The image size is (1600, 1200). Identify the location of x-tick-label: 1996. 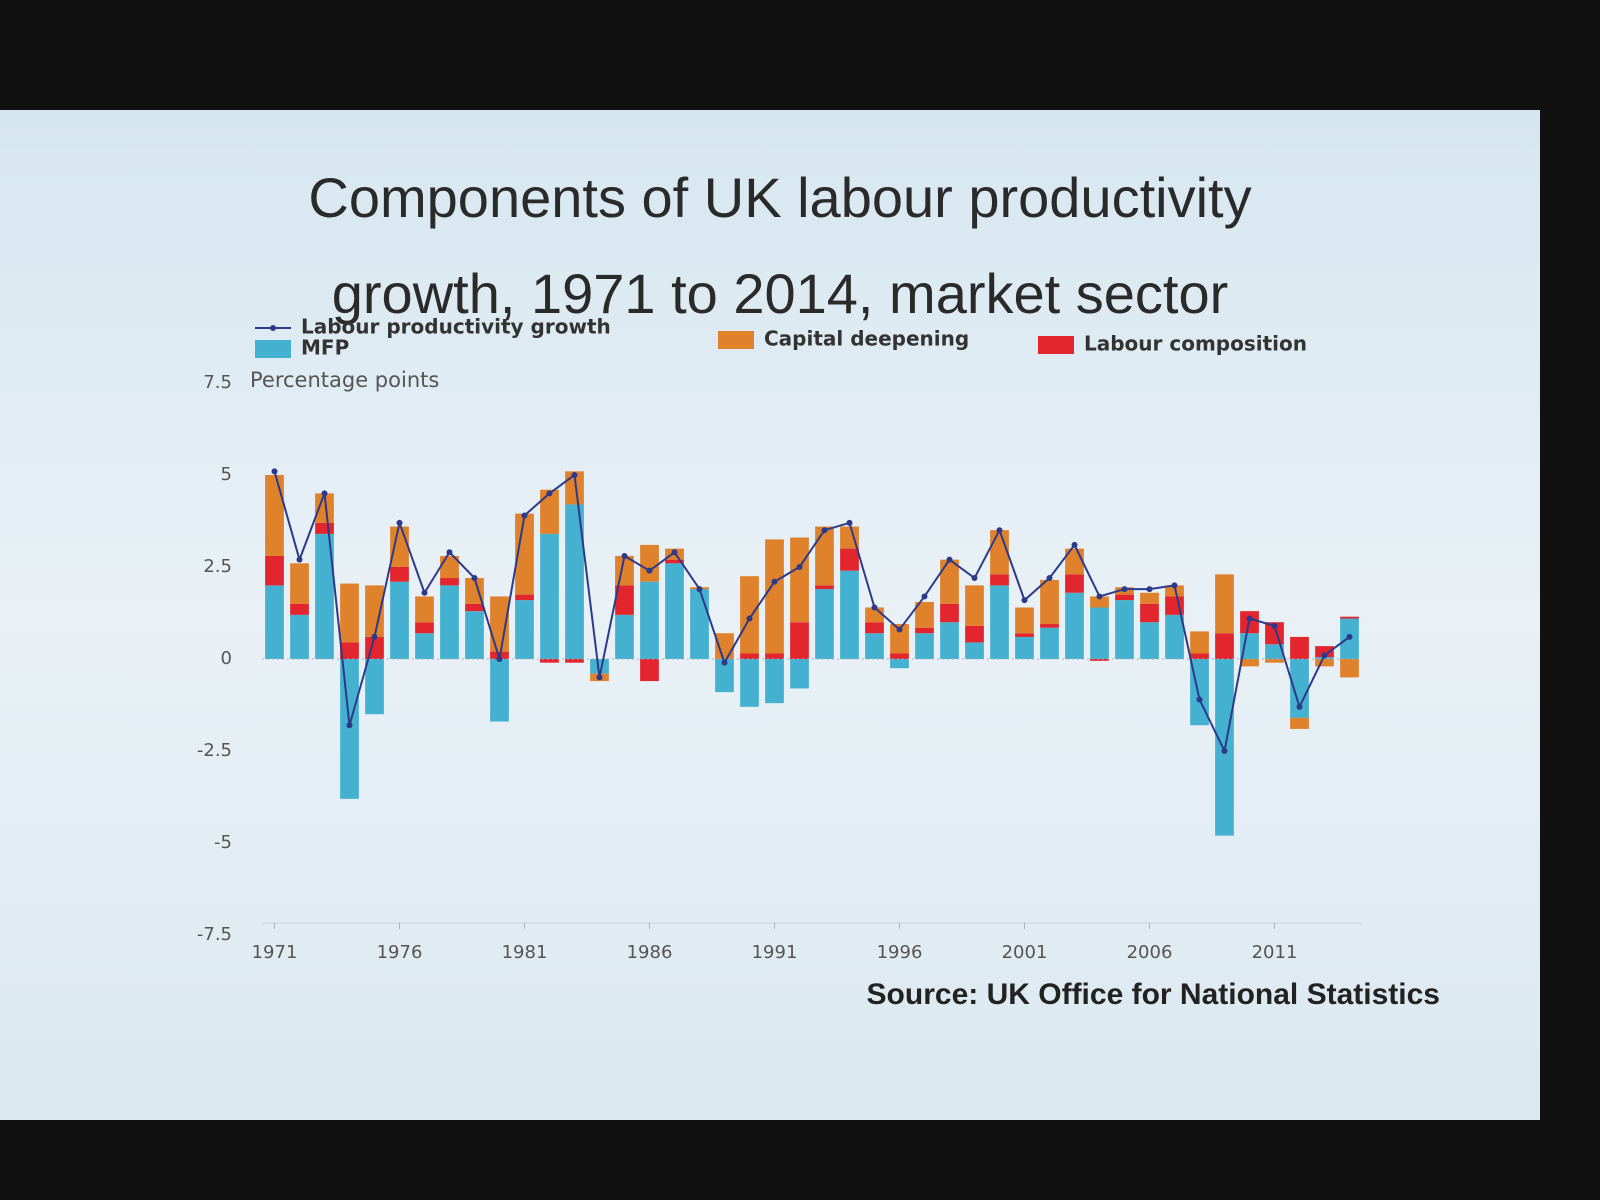
(900, 952).